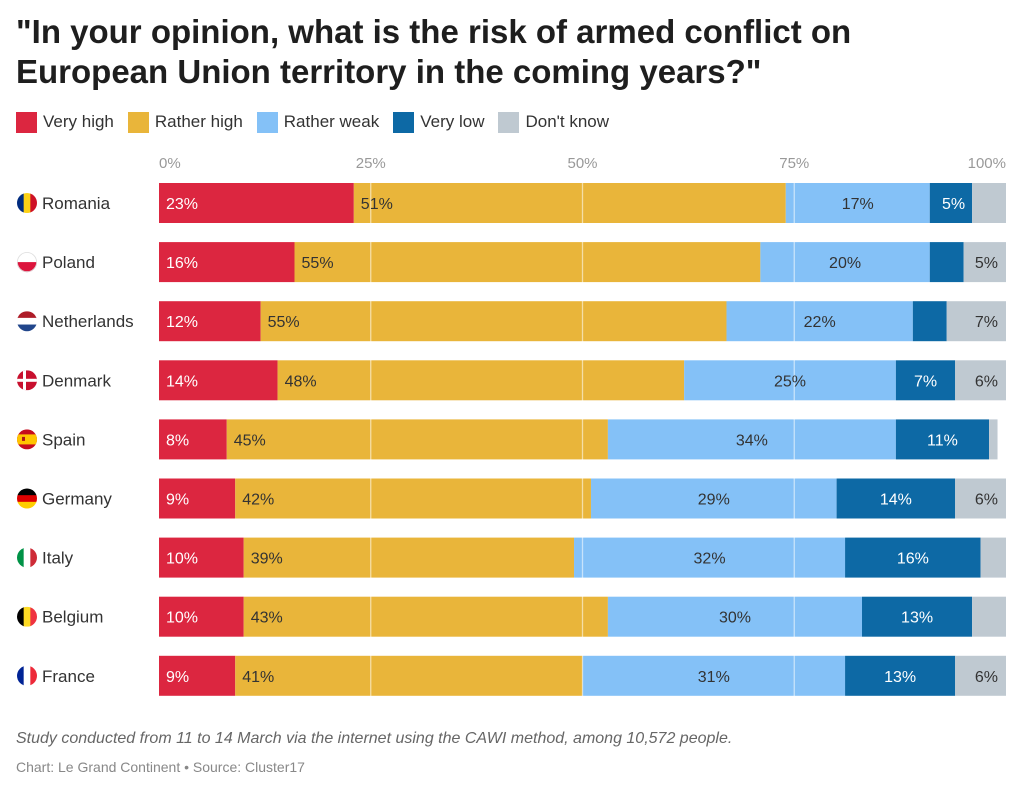  I want to click on data-label-rather-weak: 25%, so click(790, 381).